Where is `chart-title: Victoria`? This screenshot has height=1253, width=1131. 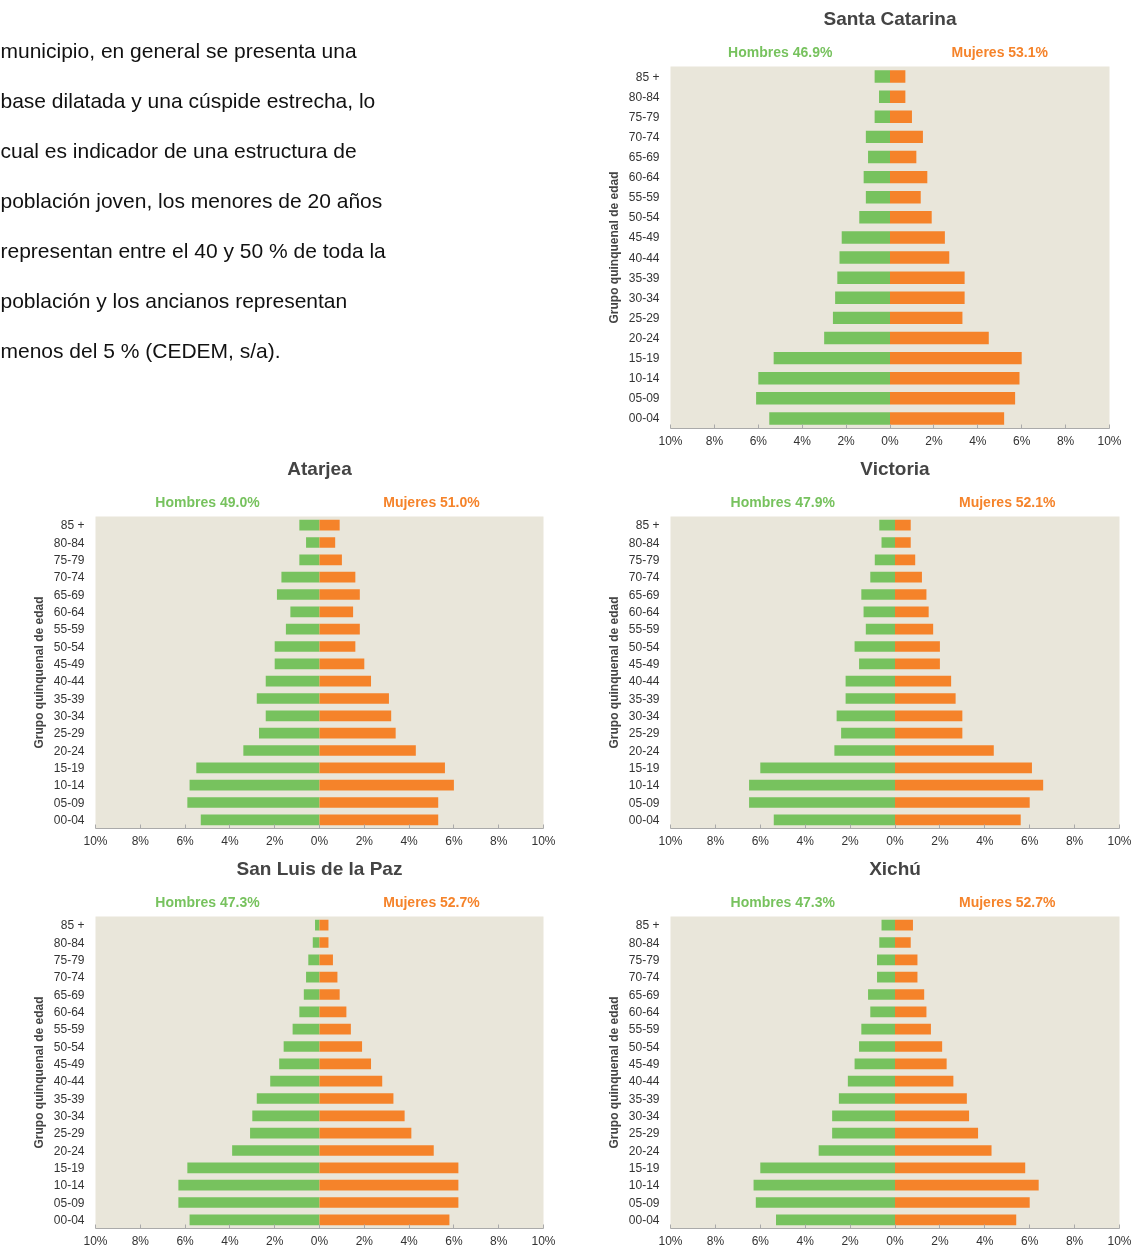 chart-title: Victoria is located at coordinates (895, 468).